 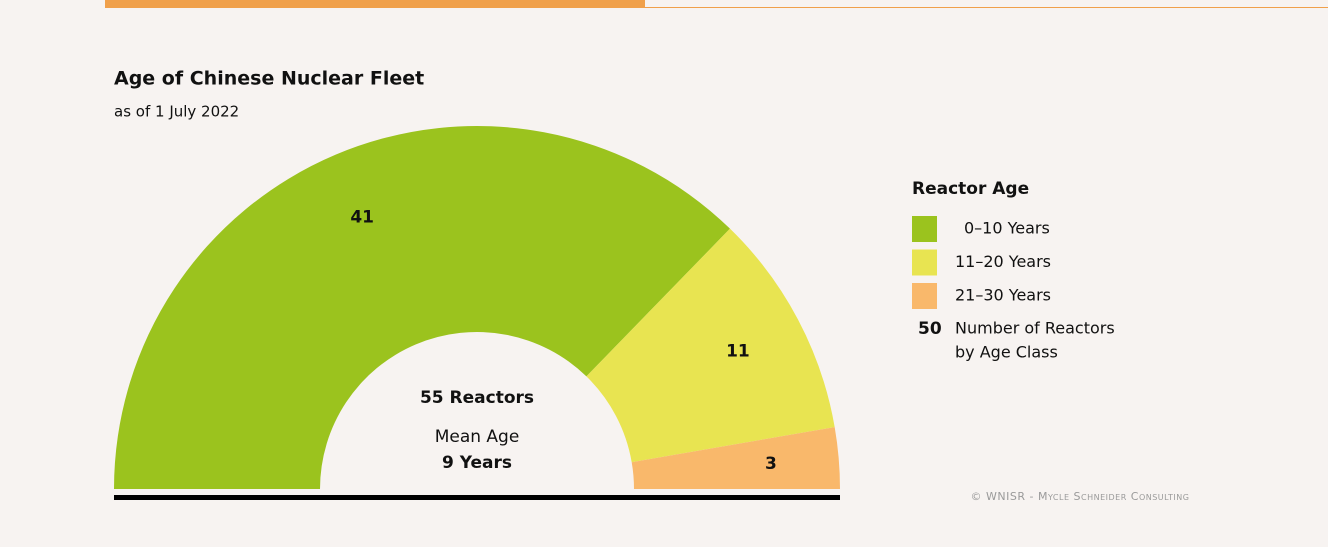 What do you see at coordinates (477, 437) in the screenshot?
I see `center-label: Mean Age` at bounding box center [477, 437].